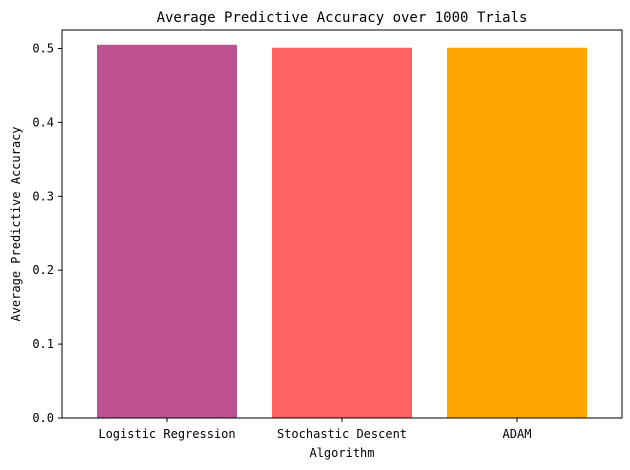 This screenshot has height=470, width=630. Describe the element at coordinates (341, 453) in the screenshot. I see `x-axis-label: Algorithm` at that location.